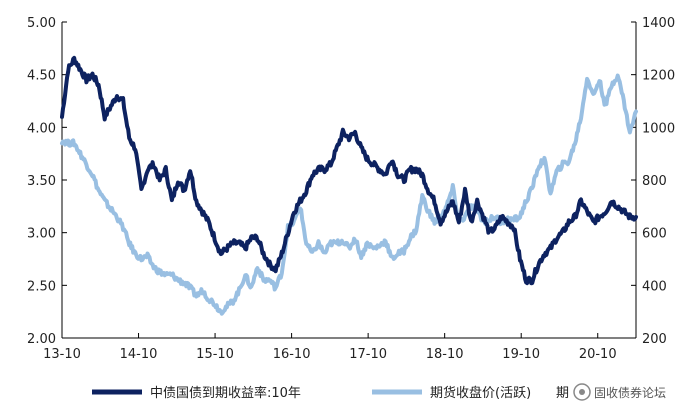  I want to click on watermark: 期 固收债券论坛, so click(611, 392).